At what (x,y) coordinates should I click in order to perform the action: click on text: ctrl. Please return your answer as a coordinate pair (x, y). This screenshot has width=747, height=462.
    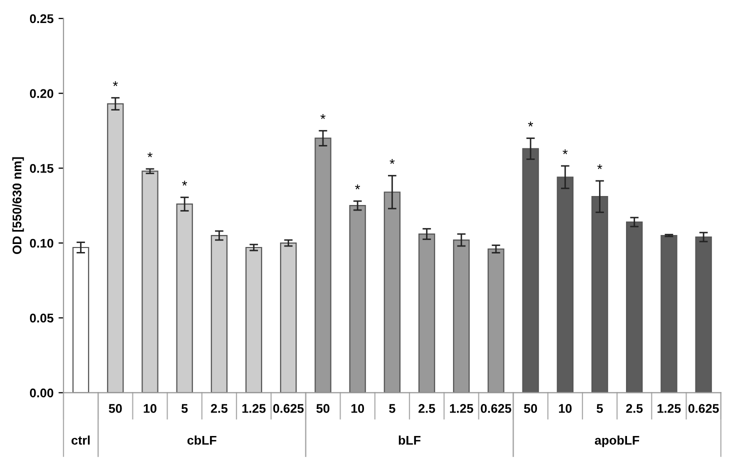
    Looking at the image, I should click on (81, 440).